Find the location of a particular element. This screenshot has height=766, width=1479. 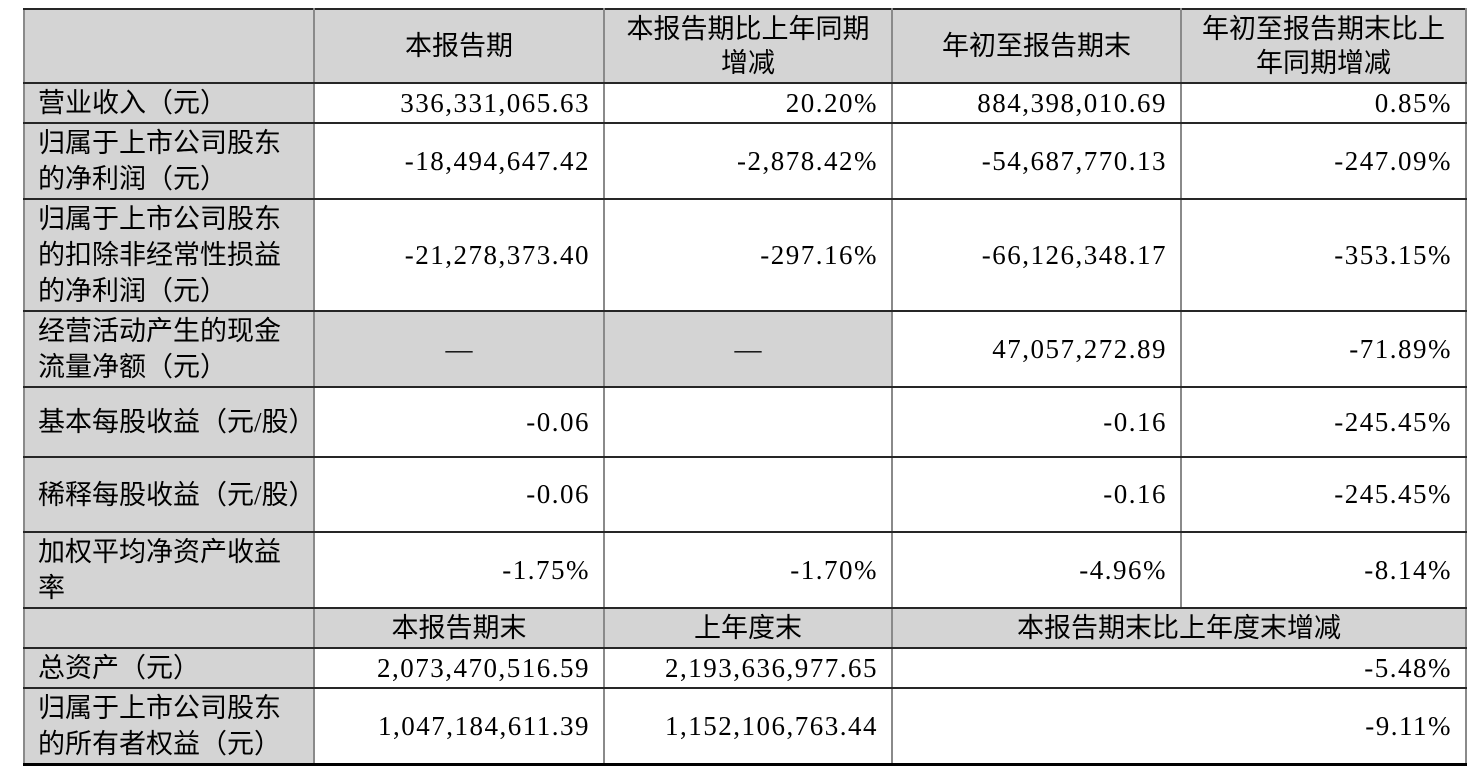

row-label: 归属于上市公司股东的扣除非经常性损益的净利润（元） is located at coordinates (169, 255).